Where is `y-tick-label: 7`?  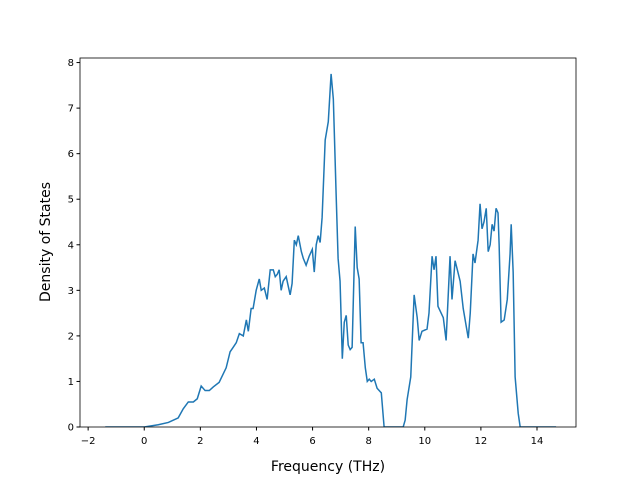
y-tick-label: 7 is located at coordinates (71, 109).